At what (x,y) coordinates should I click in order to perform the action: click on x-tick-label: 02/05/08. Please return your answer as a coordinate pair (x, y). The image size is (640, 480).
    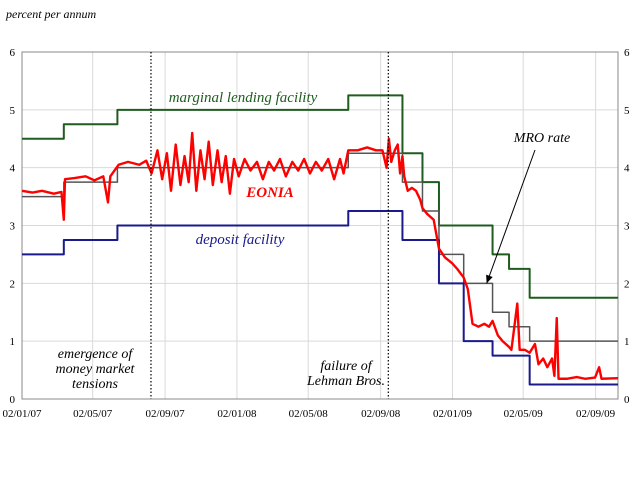
    Looking at the image, I should click on (309, 414).